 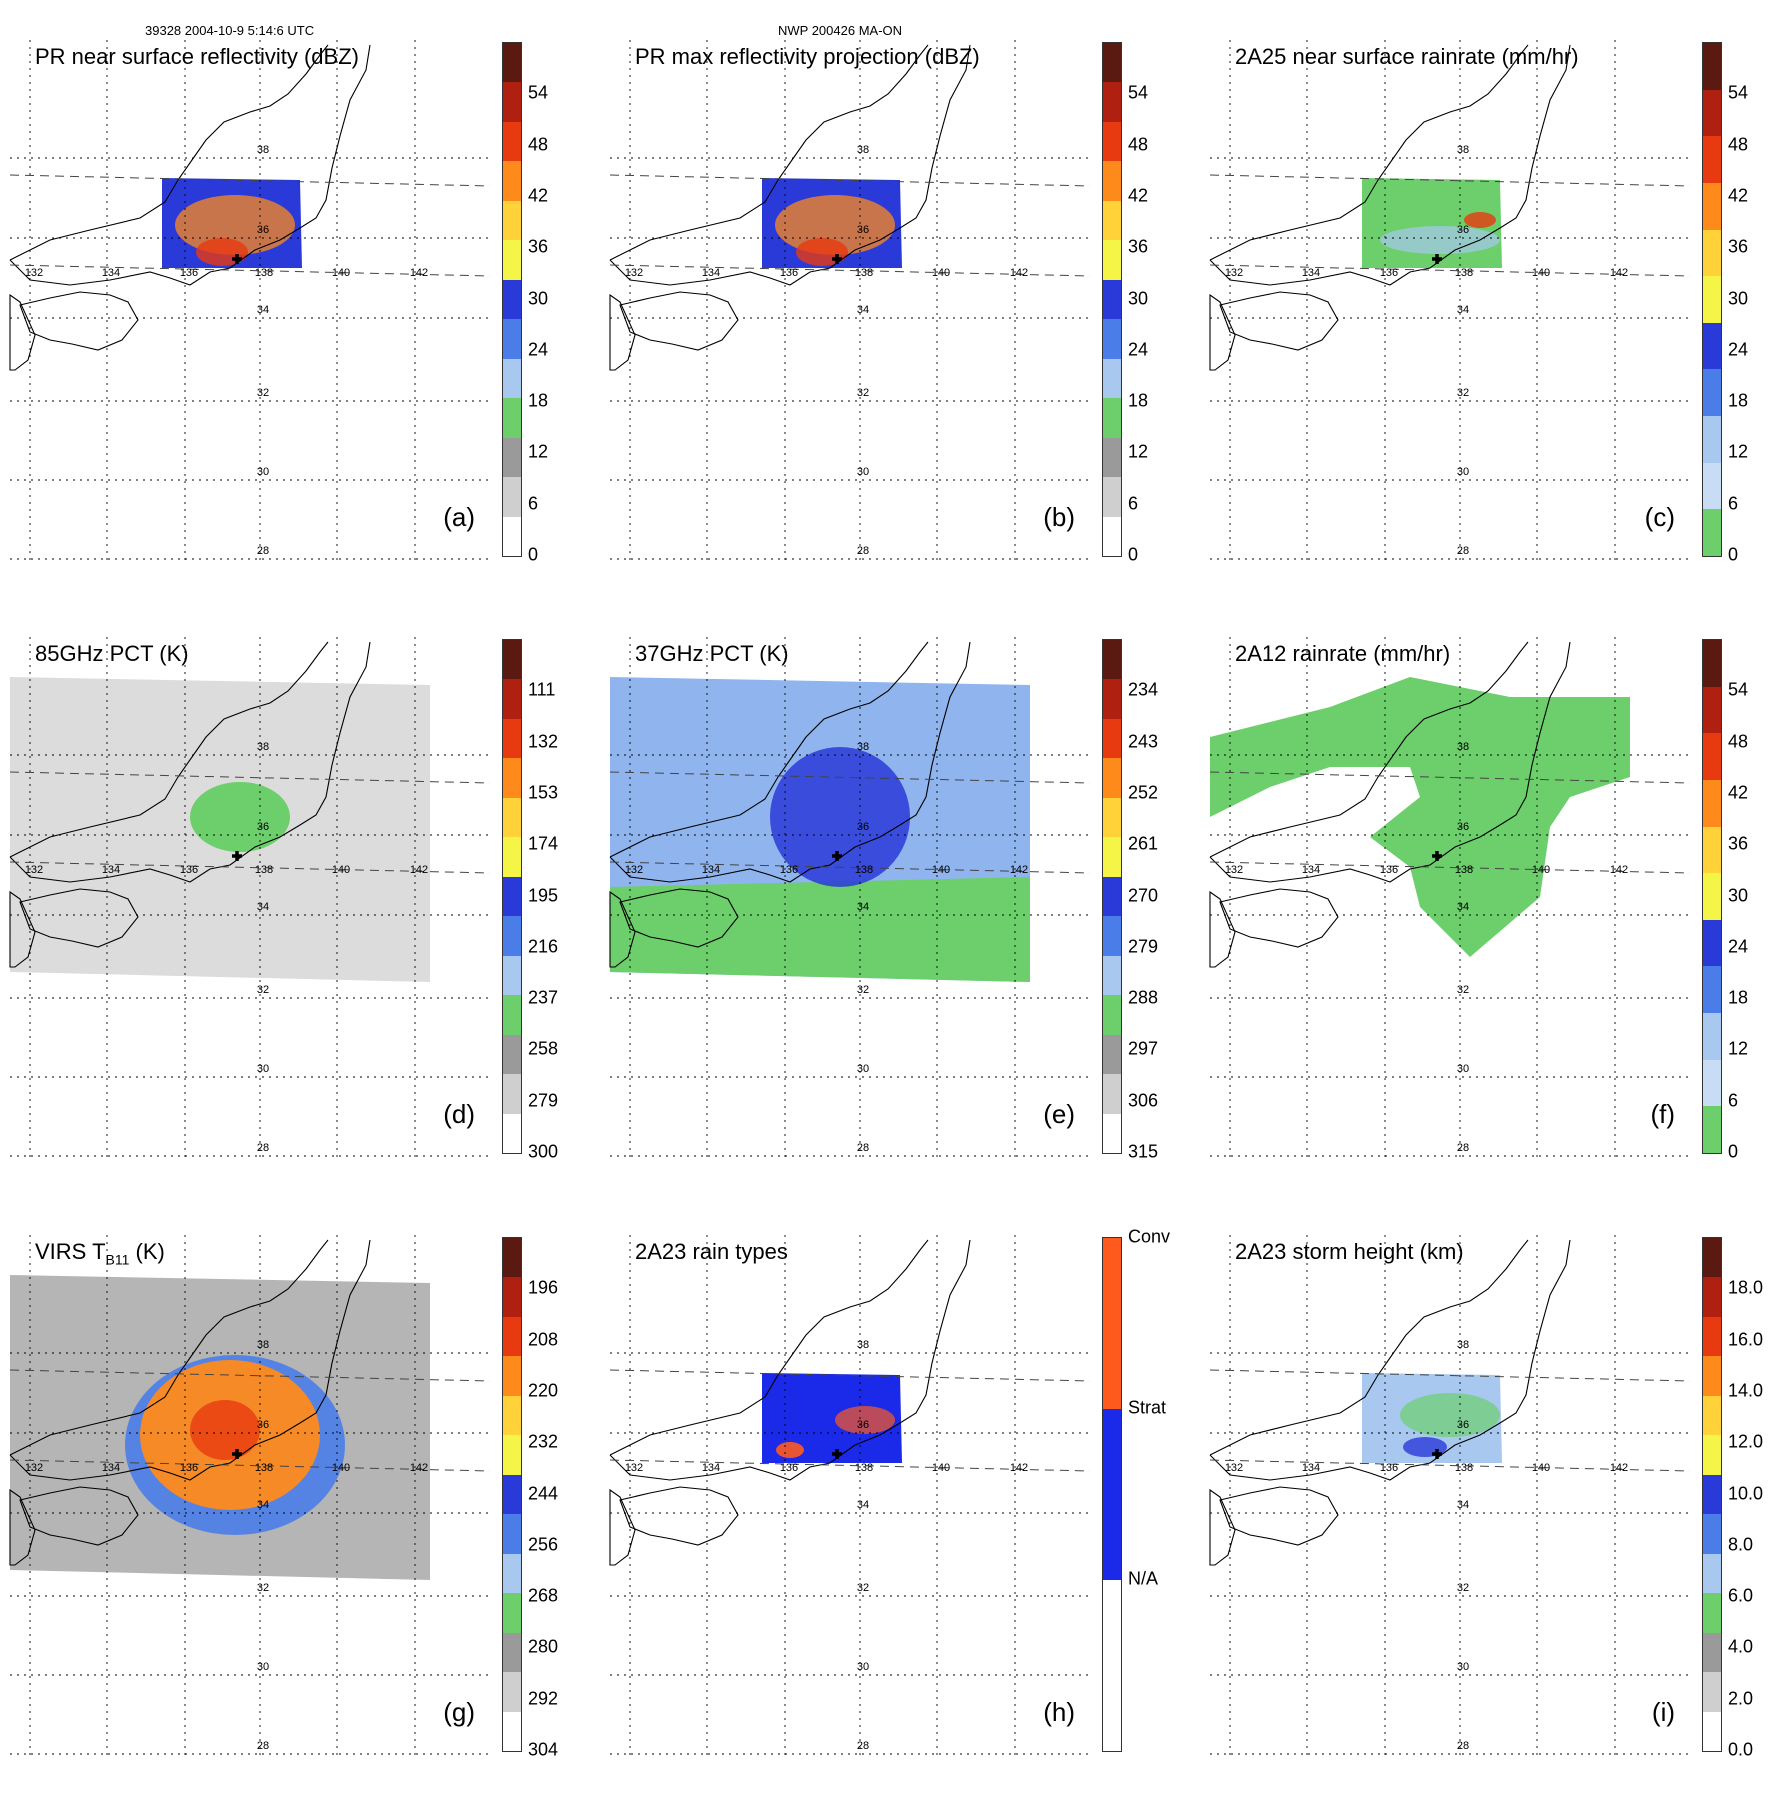 What do you see at coordinates (543, 1749) in the screenshot?
I see `colorbar-tick-label: 304` at bounding box center [543, 1749].